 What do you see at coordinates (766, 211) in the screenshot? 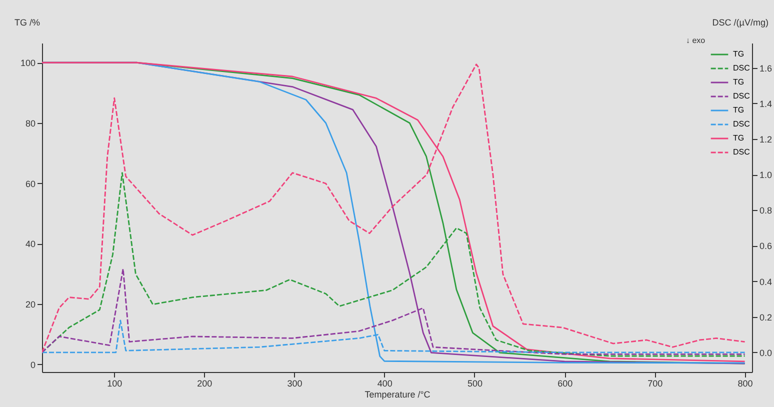
I see `y2-tick-label: 0.8` at bounding box center [766, 211].